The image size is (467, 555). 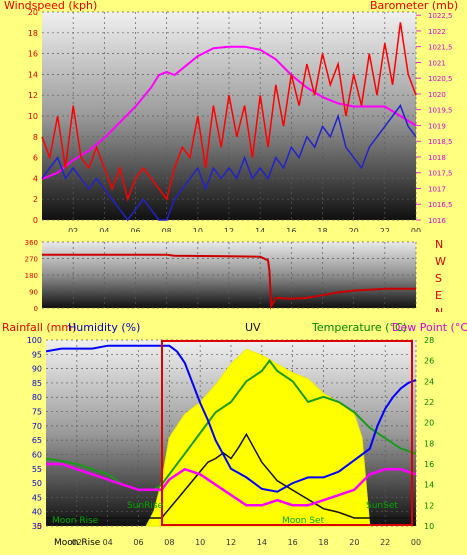 What do you see at coordinates (31, 260) in the screenshot?
I see `y-tick-label: 270` at bounding box center [31, 260].